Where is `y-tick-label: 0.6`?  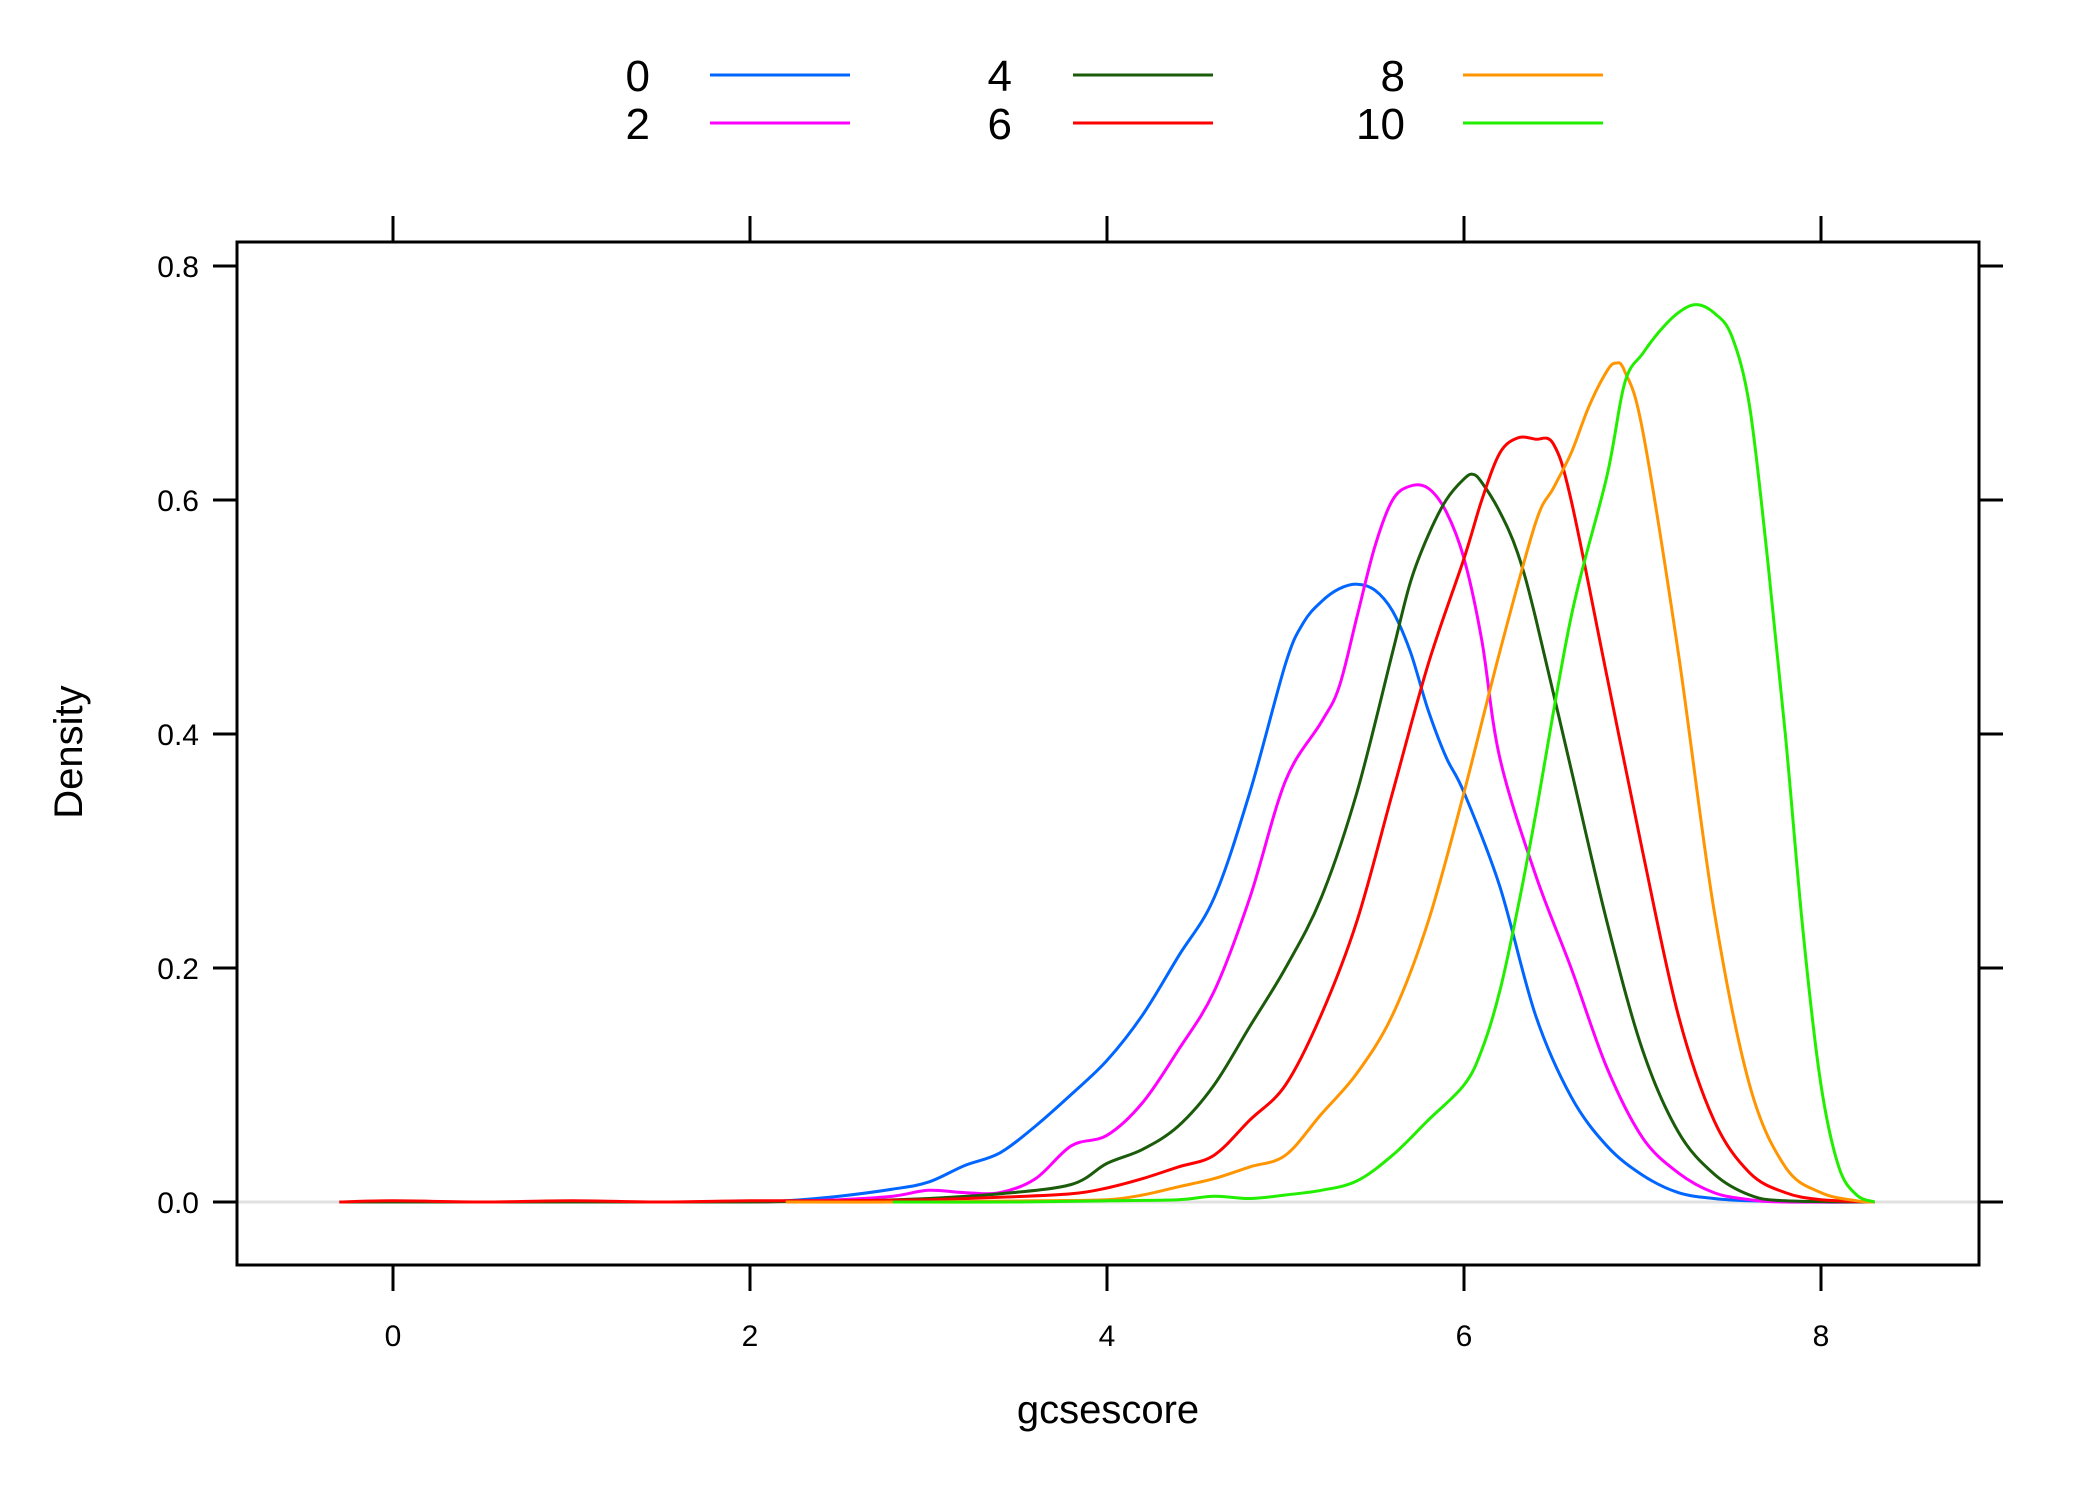 y-tick-label: 0.6 is located at coordinates (178, 501).